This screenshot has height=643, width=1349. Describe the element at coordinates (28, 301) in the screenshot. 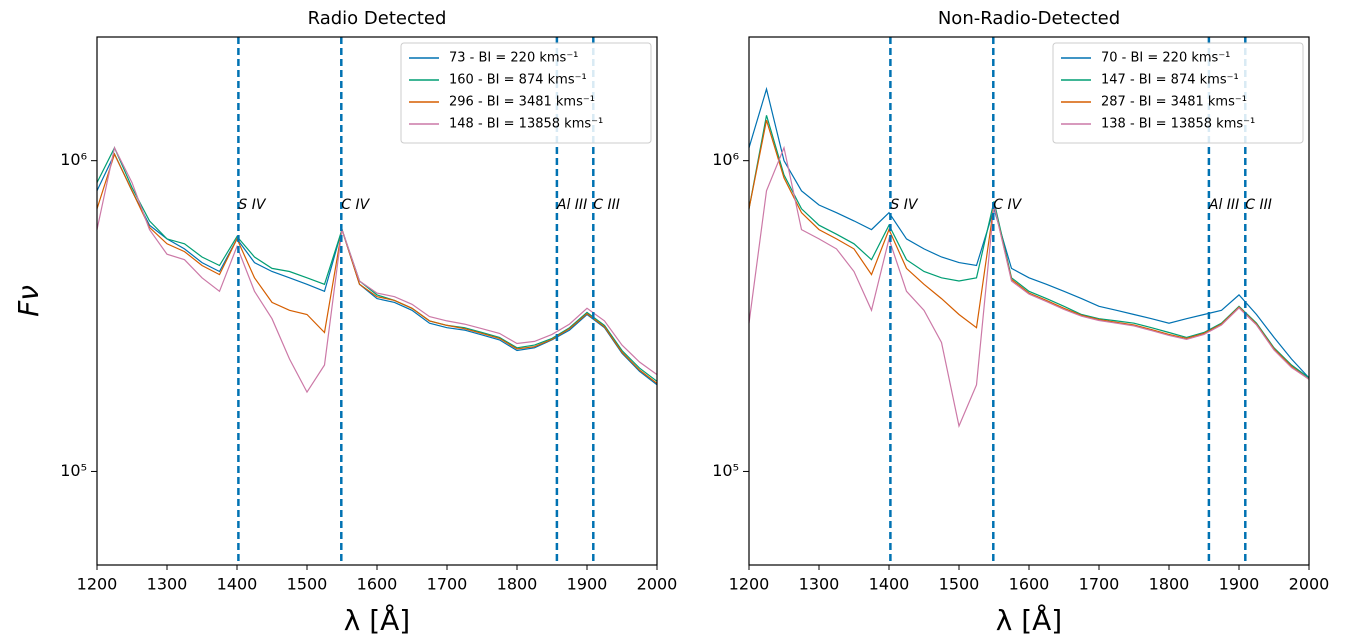

I see `y-axis-label: Fν` at that location.